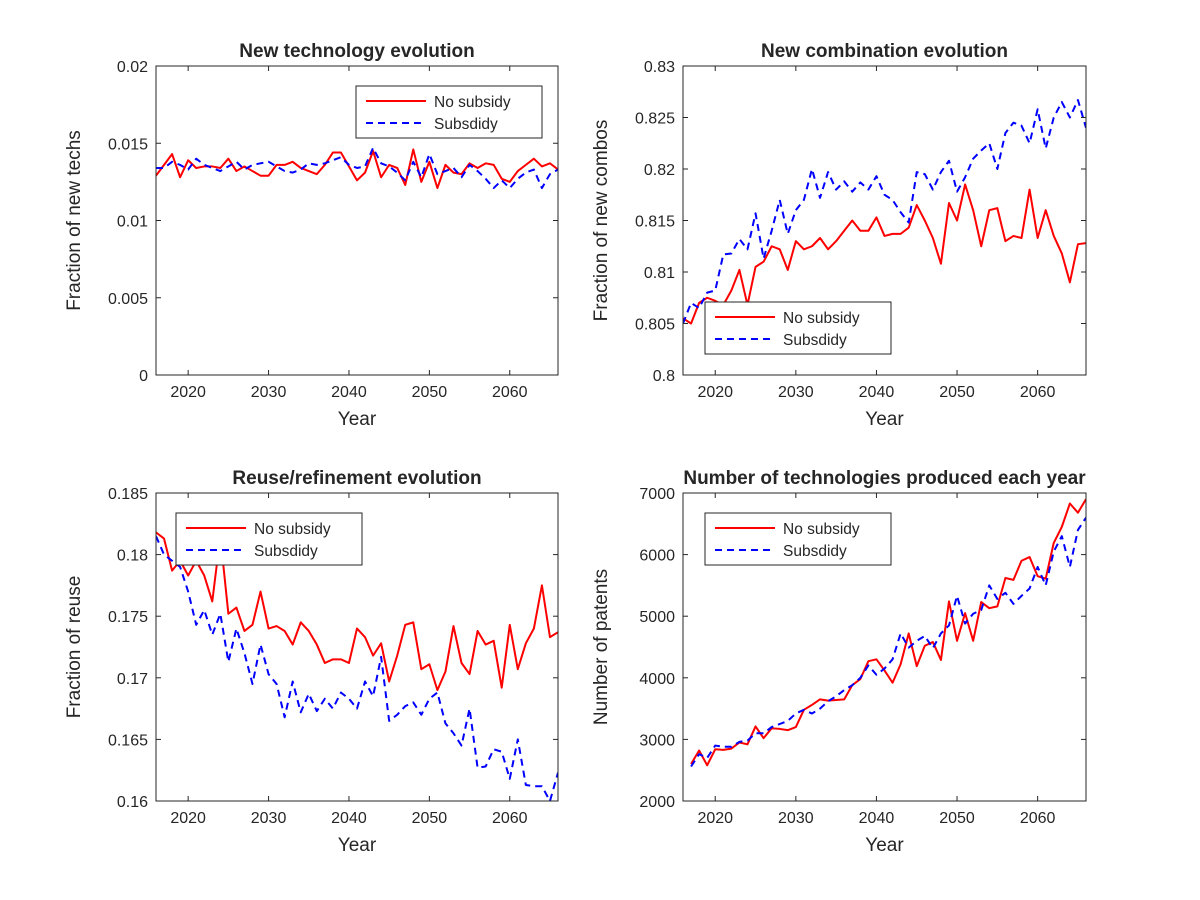 This screenshot has height=900, width=1200. I want to click on y-tick-label: 0.01, so click(132, 222).